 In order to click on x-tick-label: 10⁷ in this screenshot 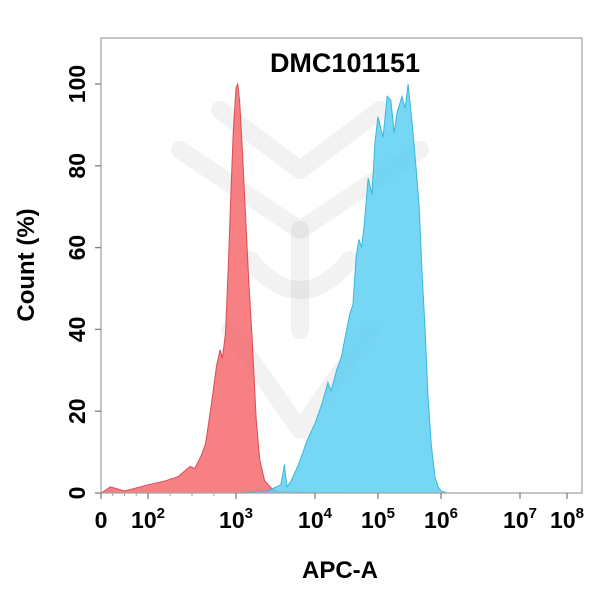, I will do `click(520, 519)`.